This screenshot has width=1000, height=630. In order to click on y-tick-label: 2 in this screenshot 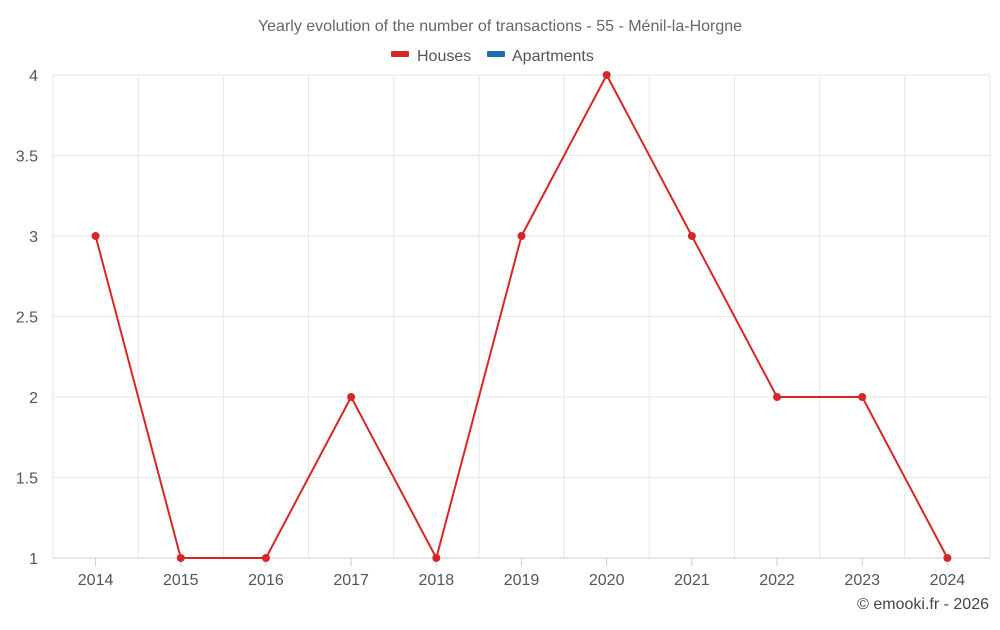, I will do `click(33, 398)`.